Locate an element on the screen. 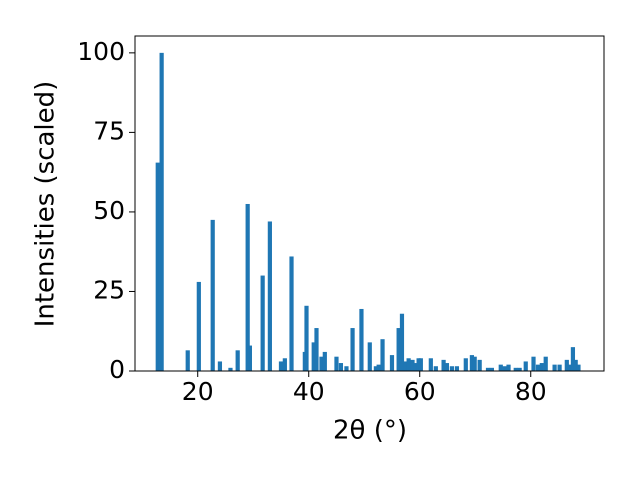 The image size is (640, 480). x-tick-label: 20 is located at coordinates (198, 391).